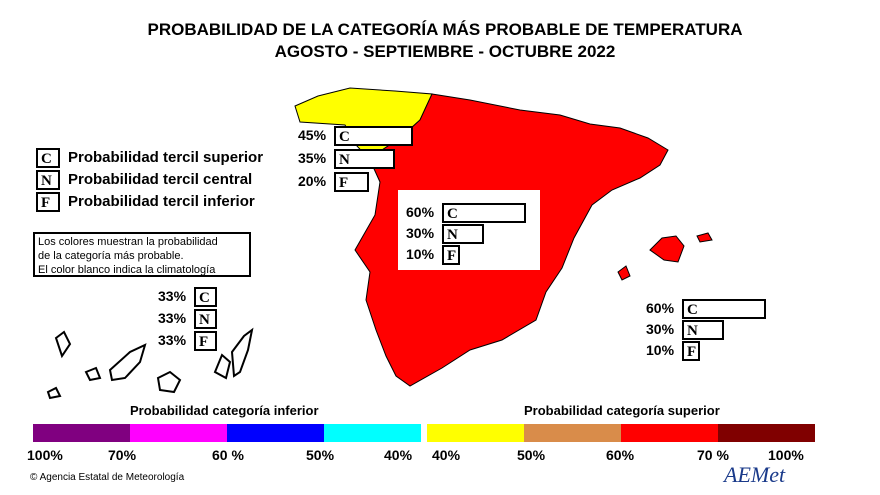 The width and height of the screenshot is (880, 495). What do you see at coordinates (312, 181) in the screenshot?
I see `probability-pct: 20%` at bounding box center [312, 181].